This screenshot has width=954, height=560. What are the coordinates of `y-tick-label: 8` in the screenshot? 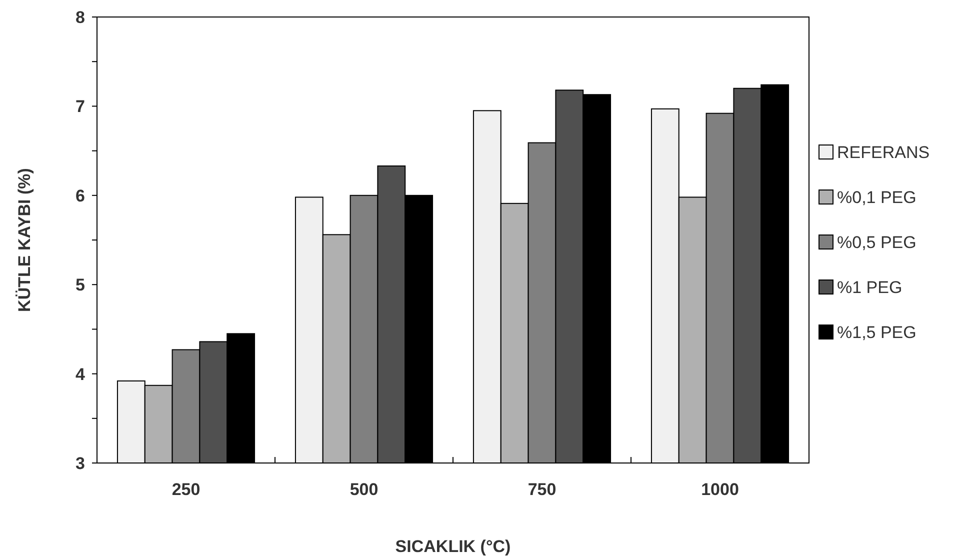 It's located at (80, 17).